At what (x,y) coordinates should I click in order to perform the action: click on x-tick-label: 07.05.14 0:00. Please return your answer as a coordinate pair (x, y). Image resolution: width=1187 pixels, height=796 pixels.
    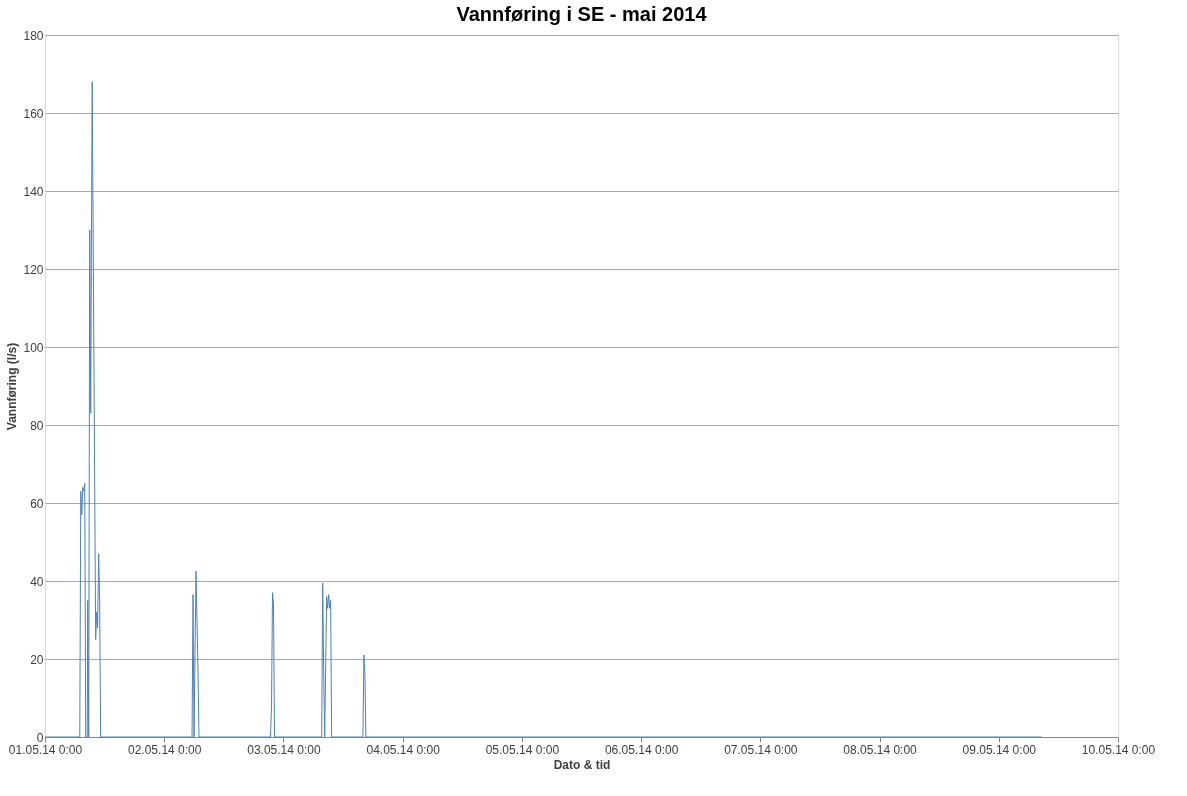
    Looking at the image, I should click on (761, 749).